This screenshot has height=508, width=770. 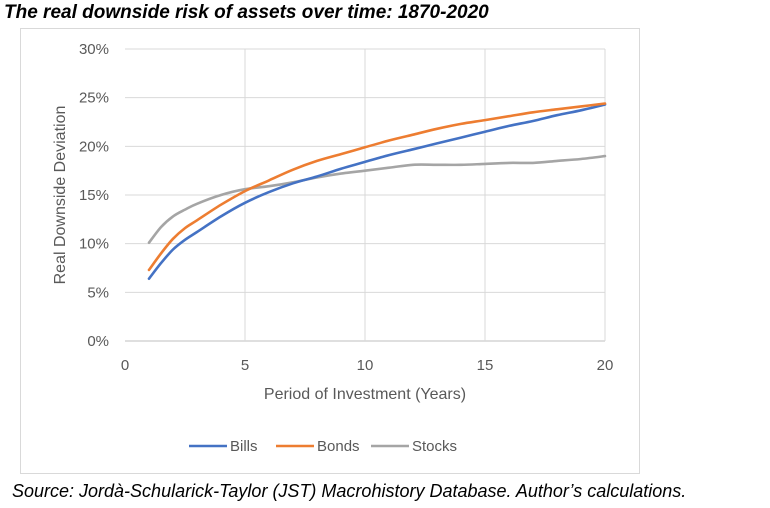 What do you see at coordinates (94, 146) in the screenshot?
I see `y-tick-label: 20%` at bounding box center [94, 146].